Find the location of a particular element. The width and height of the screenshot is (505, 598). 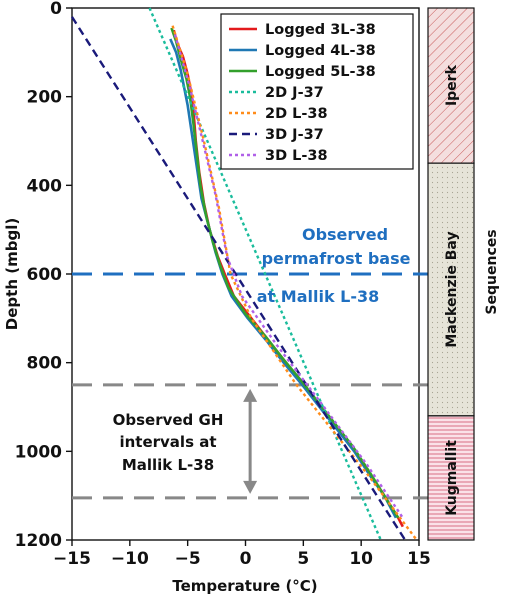

sequences-title: Sequences is located at coordinates (492, 271).